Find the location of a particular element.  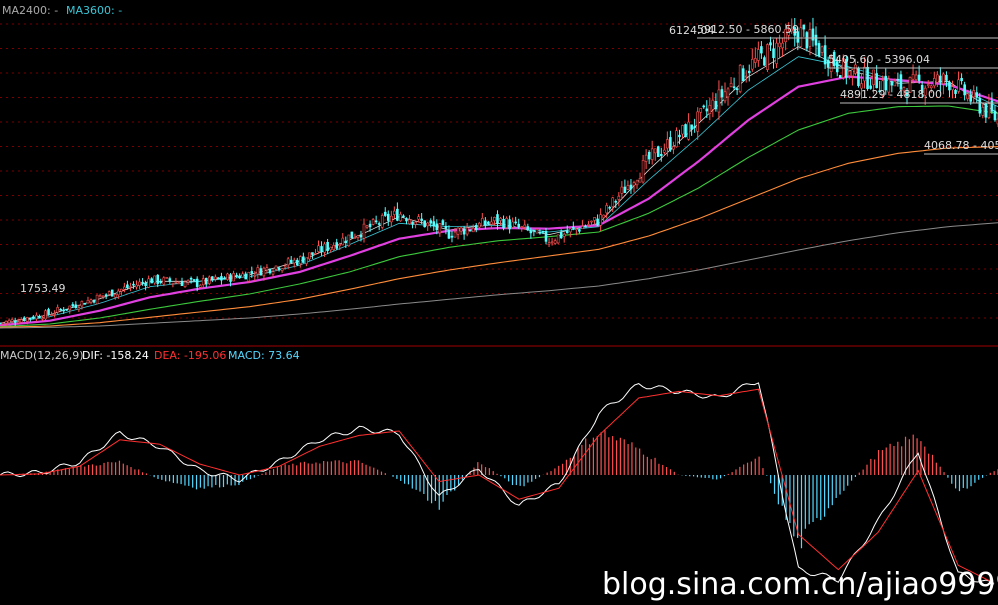

price-annotation: 4891.29 - 4818.00 is located at coordinates (891, 94).